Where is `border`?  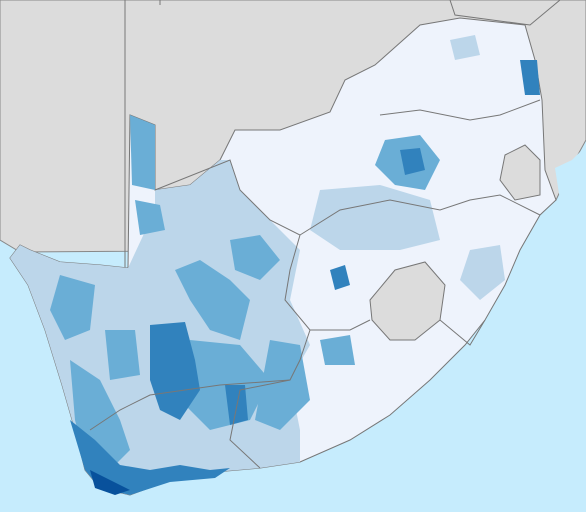 border is located at coordinates (505, 13).